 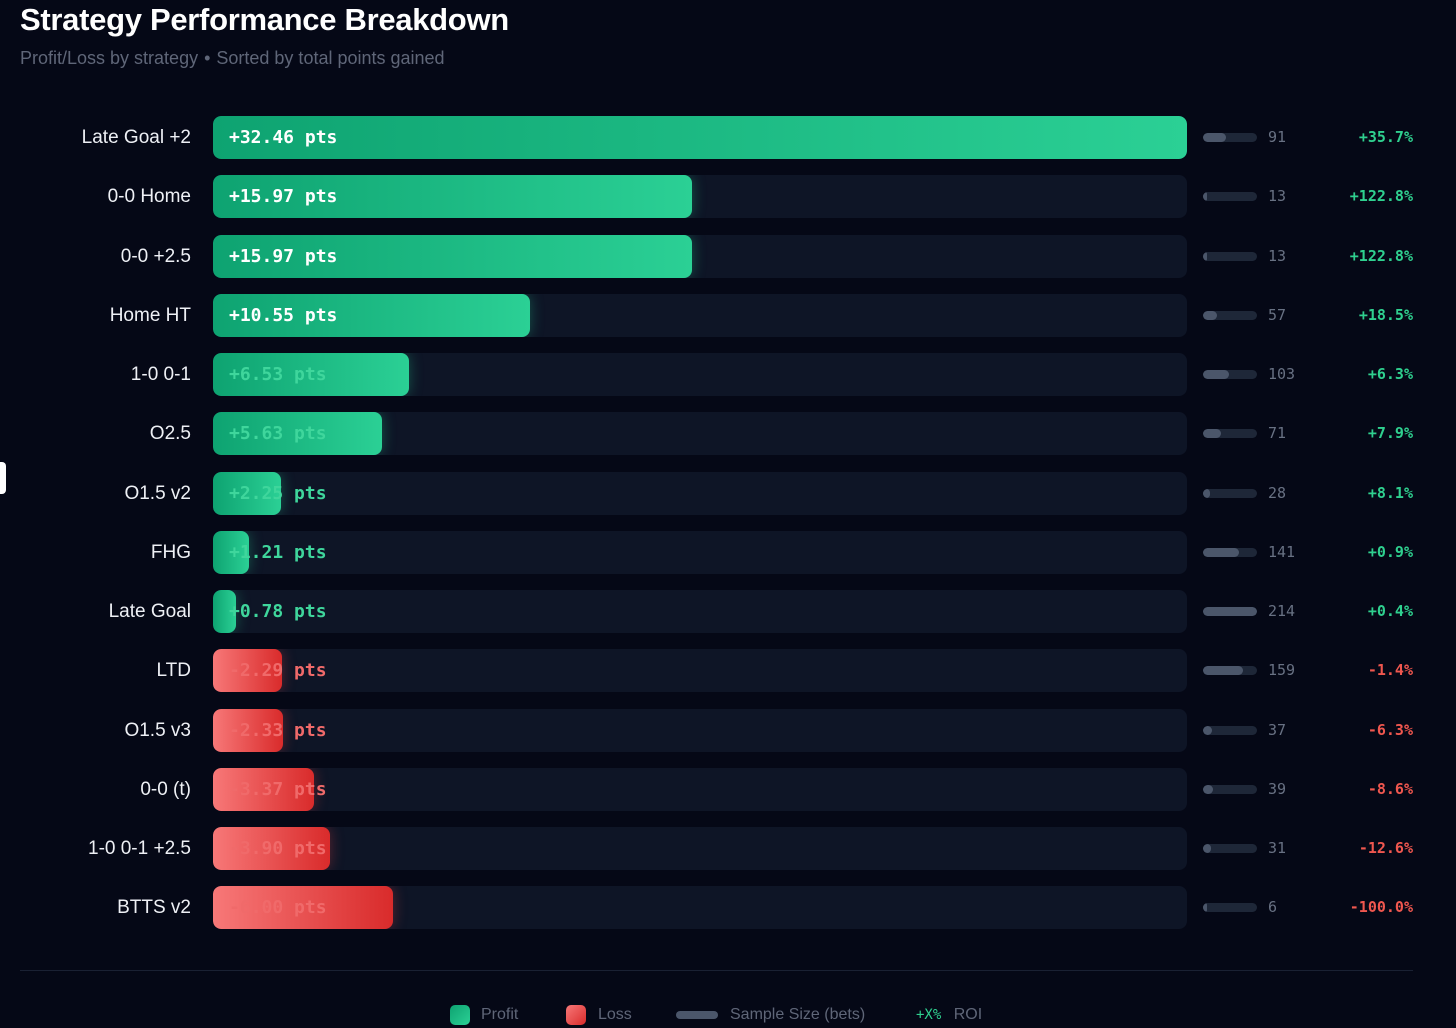 I want to click on strategy-row: BTTS v2 -6.00 pts 6 -100.0%, so click(x=728, y=908).